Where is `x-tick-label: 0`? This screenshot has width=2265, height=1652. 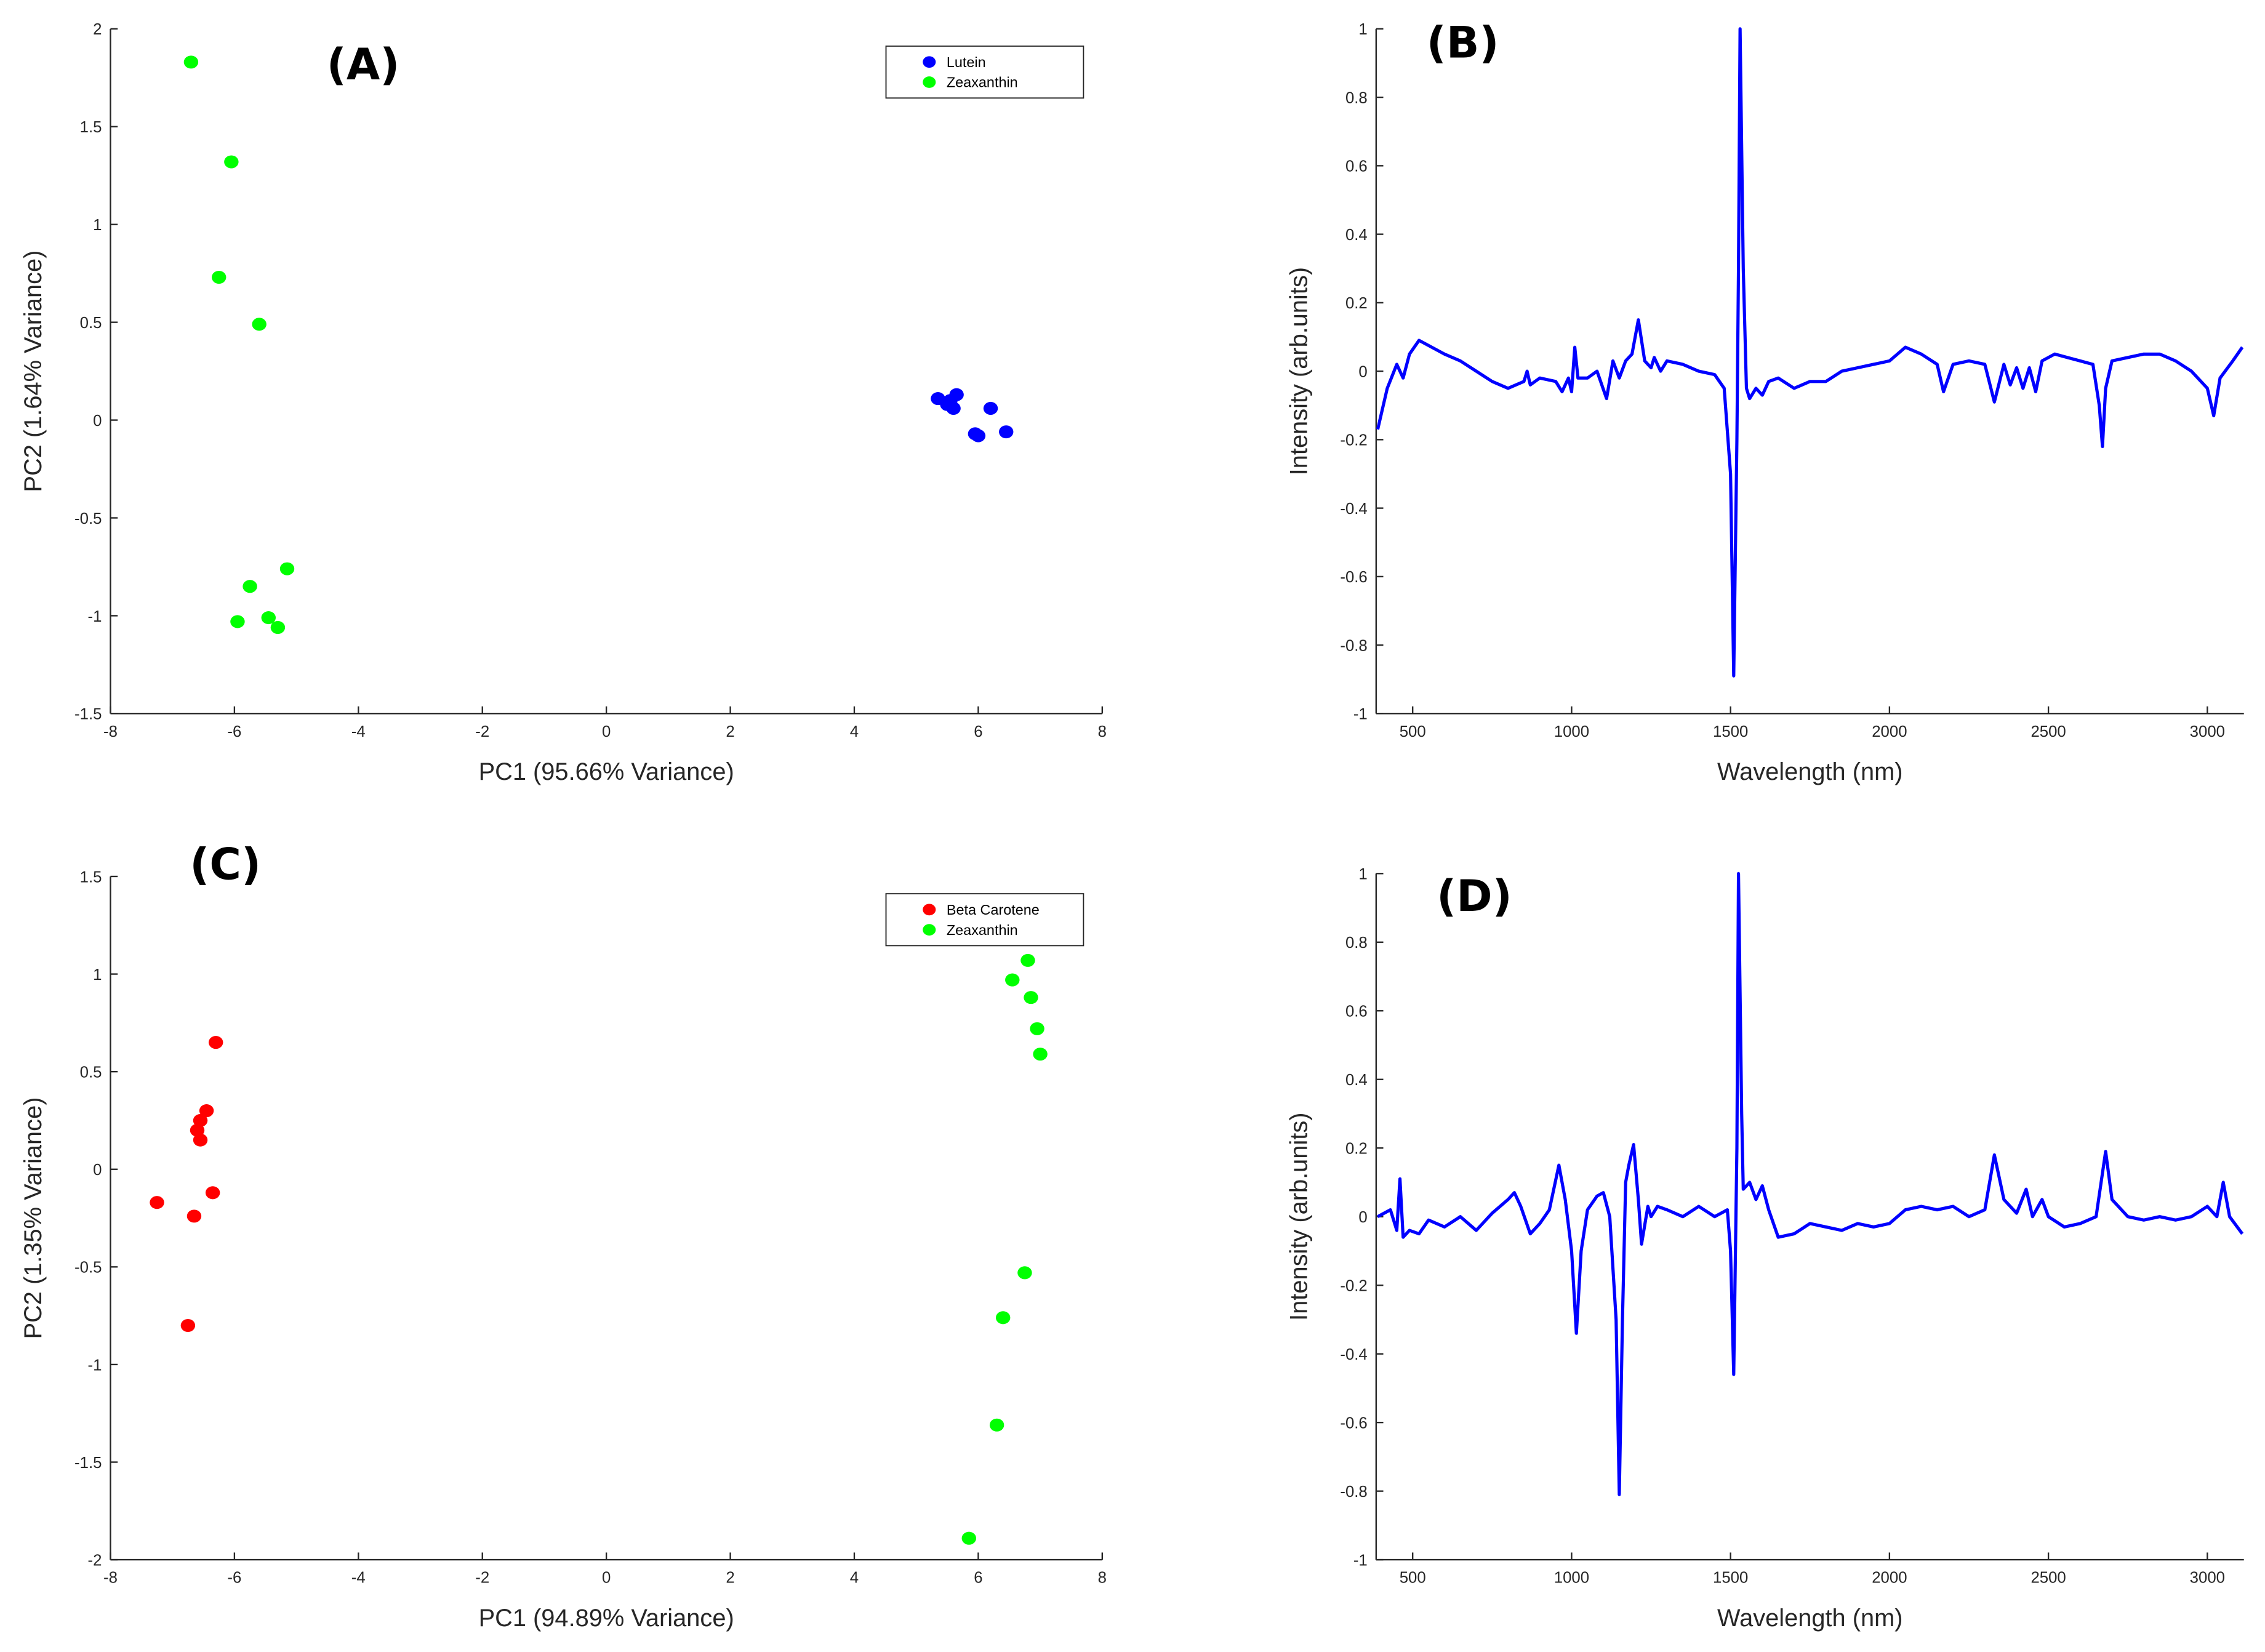
x-tick-label: 0 is located at coordinates (606, 1578).